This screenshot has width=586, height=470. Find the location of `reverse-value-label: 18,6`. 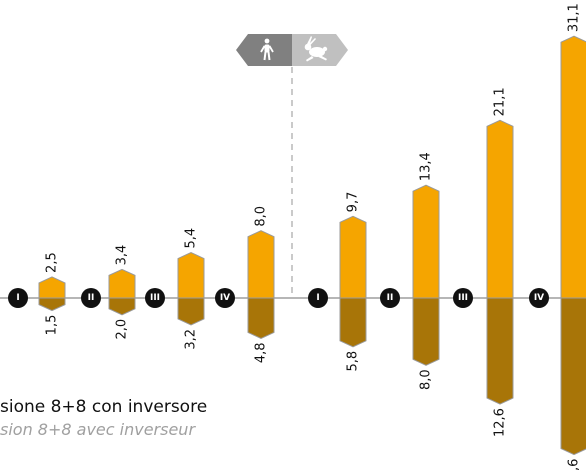

reverse-value-label: 18,6 is located at coordinates (574, 464).